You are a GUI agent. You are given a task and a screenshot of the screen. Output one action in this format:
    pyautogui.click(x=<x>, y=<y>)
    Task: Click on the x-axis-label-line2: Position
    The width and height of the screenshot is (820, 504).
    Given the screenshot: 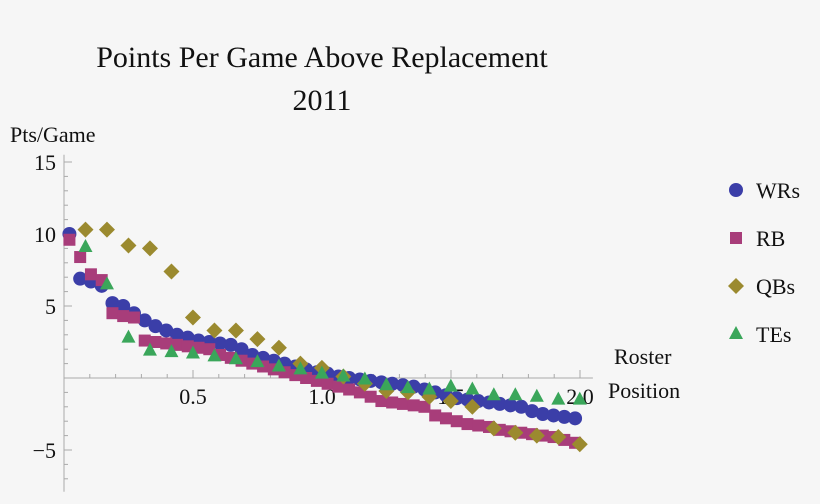 What is the action you would take?
    pyautogui.click(x=644, y=390)
    